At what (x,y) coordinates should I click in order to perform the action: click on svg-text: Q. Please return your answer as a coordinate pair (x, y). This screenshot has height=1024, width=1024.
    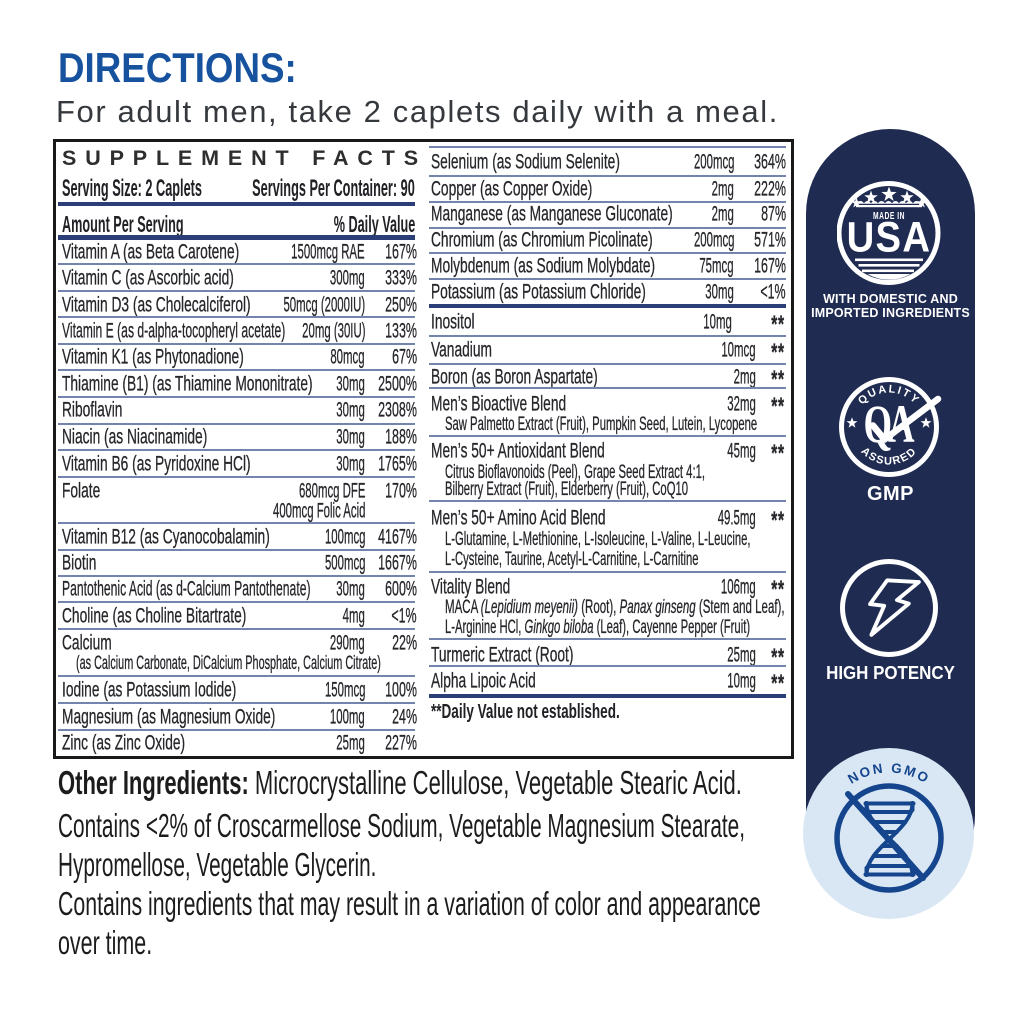
    Looking at the image, I should click on (878, 424).